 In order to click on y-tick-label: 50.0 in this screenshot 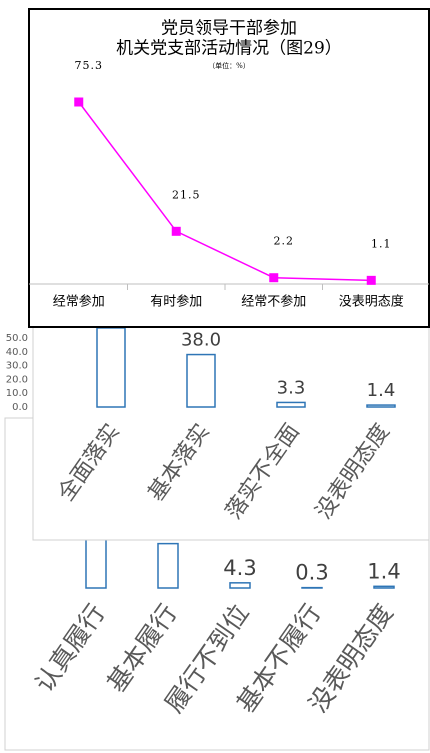, I will do `click(17, 338)`.